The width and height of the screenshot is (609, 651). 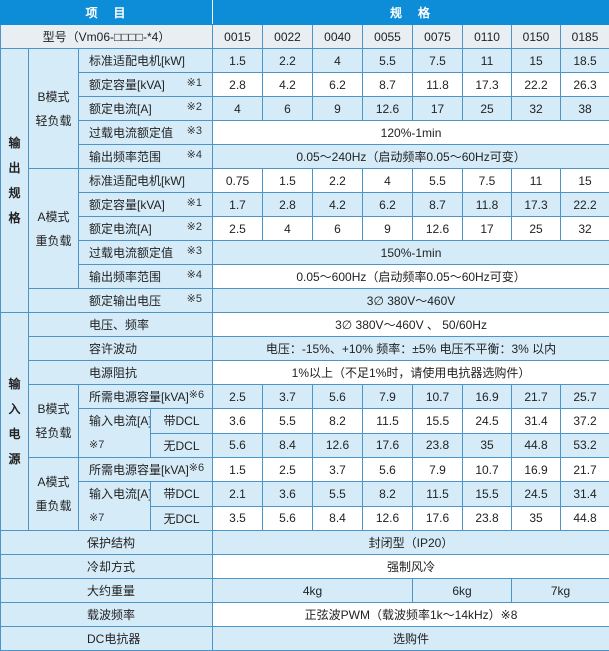 I want to click on row-label-text: 电源阻抗, so click(x=113, y=372).